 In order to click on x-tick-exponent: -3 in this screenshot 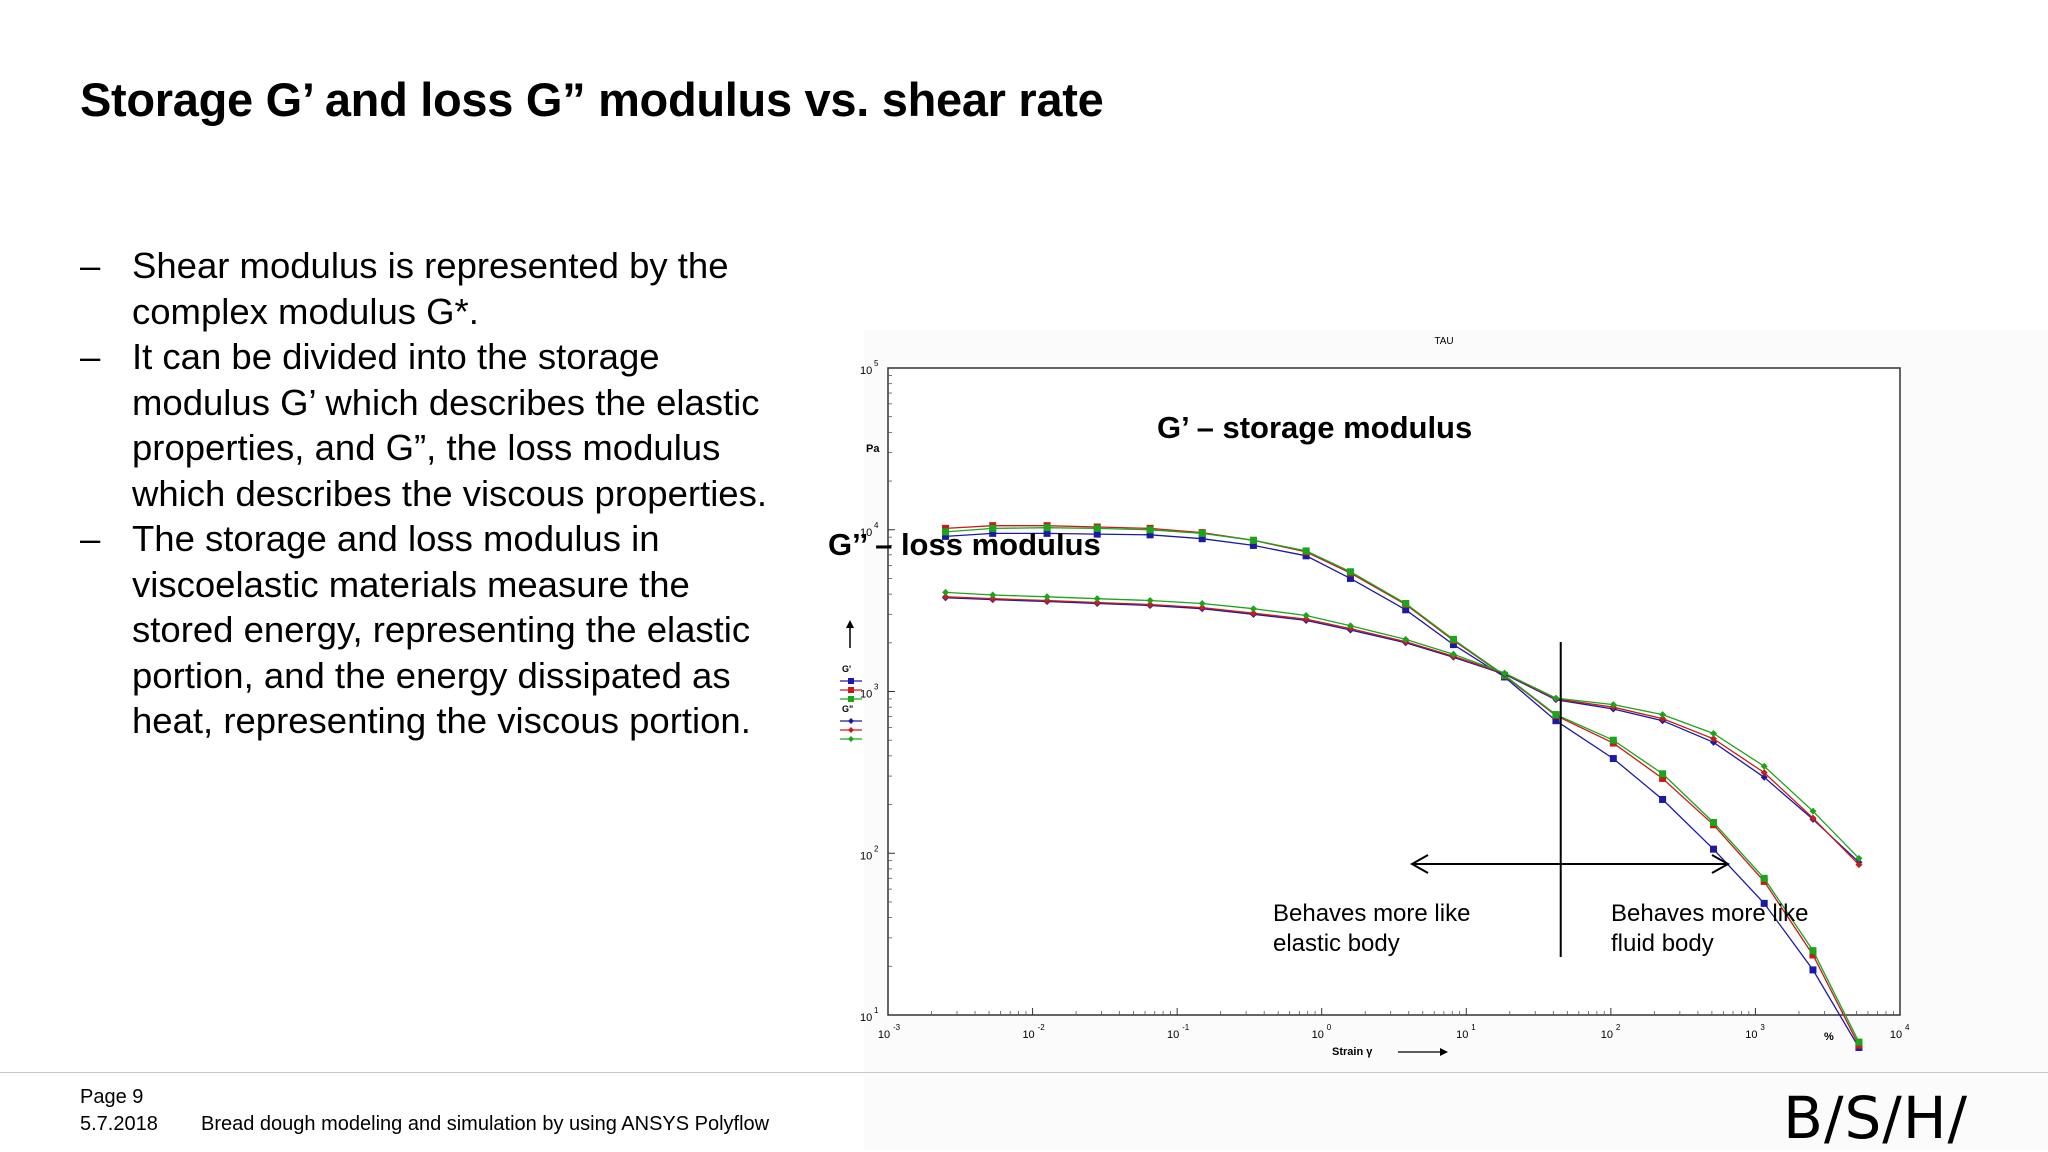, I will do `click(897, 1027)`.